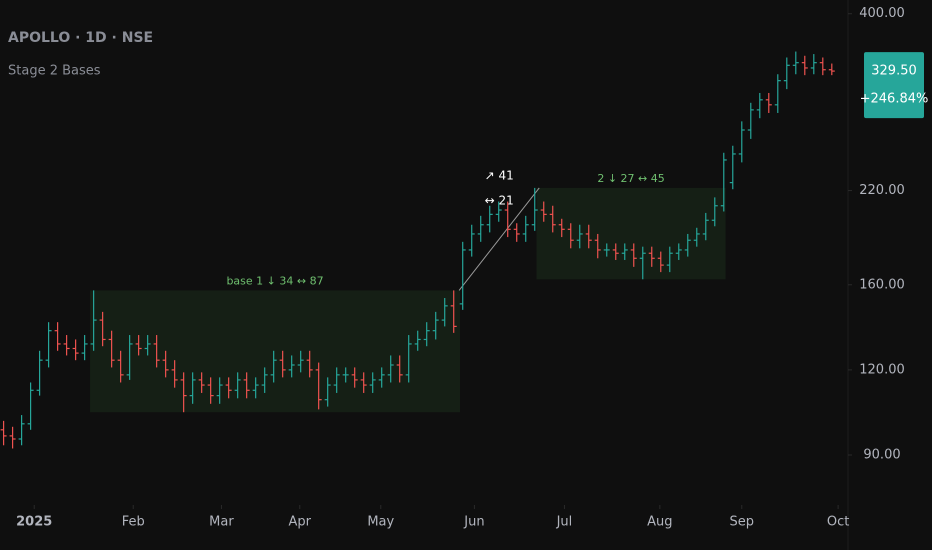 The image size is (932, 550). What do you see at coordinates (838, 522) in the screenshot?
I see `x-tick-label: Oct` at bounding box center [838, 522].